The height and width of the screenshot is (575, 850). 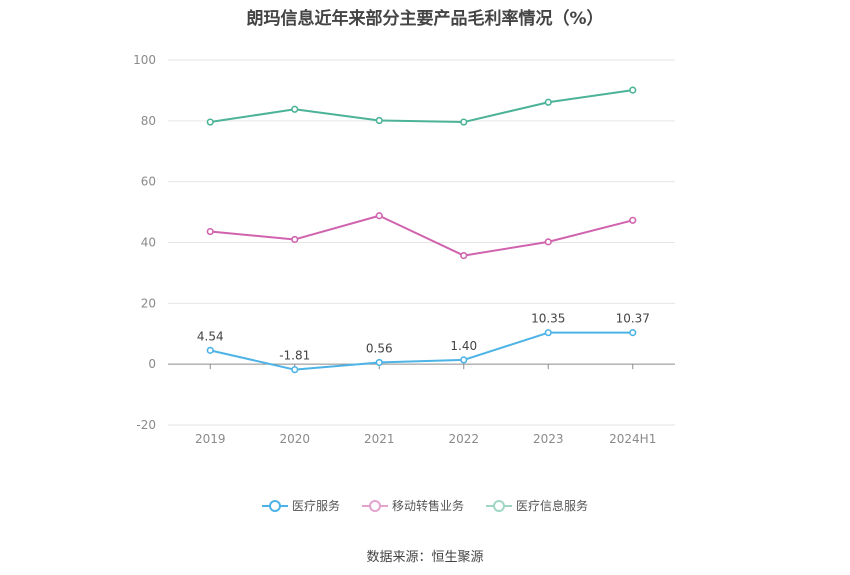 What do you see at coordinates (548, 319) in the screenshot?
I see `data-label: 10.35` at bounding box center [548, 319].